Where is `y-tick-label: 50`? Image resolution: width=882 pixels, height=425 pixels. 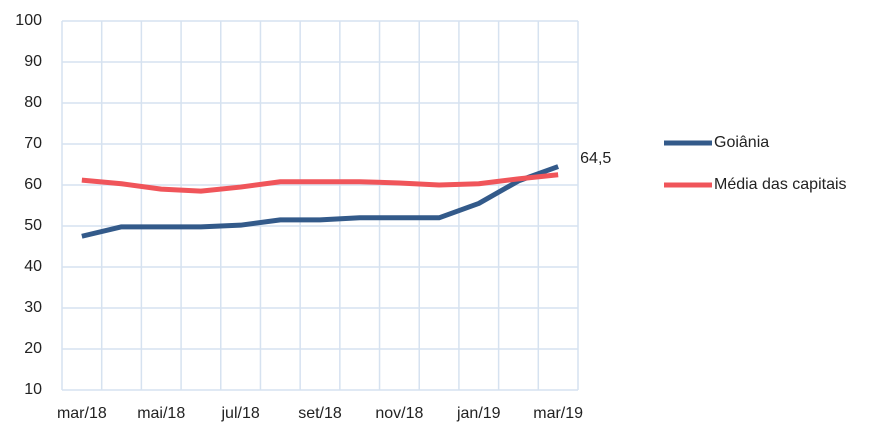 y-tick-label: 50 is located at coordinates (33, 225).